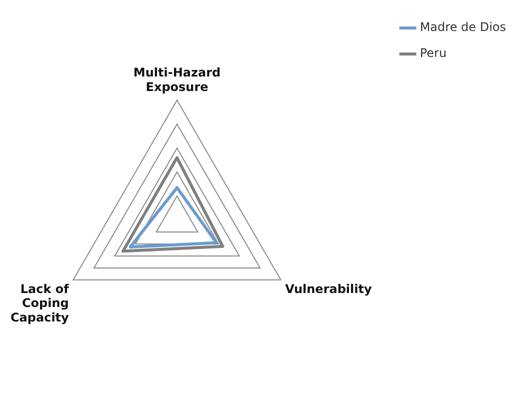  What do you see at coordinates (40, 303) in the screenshot?
I see `spoke-label: Lack of Coping Capacity` at bounding box center [40, 303].